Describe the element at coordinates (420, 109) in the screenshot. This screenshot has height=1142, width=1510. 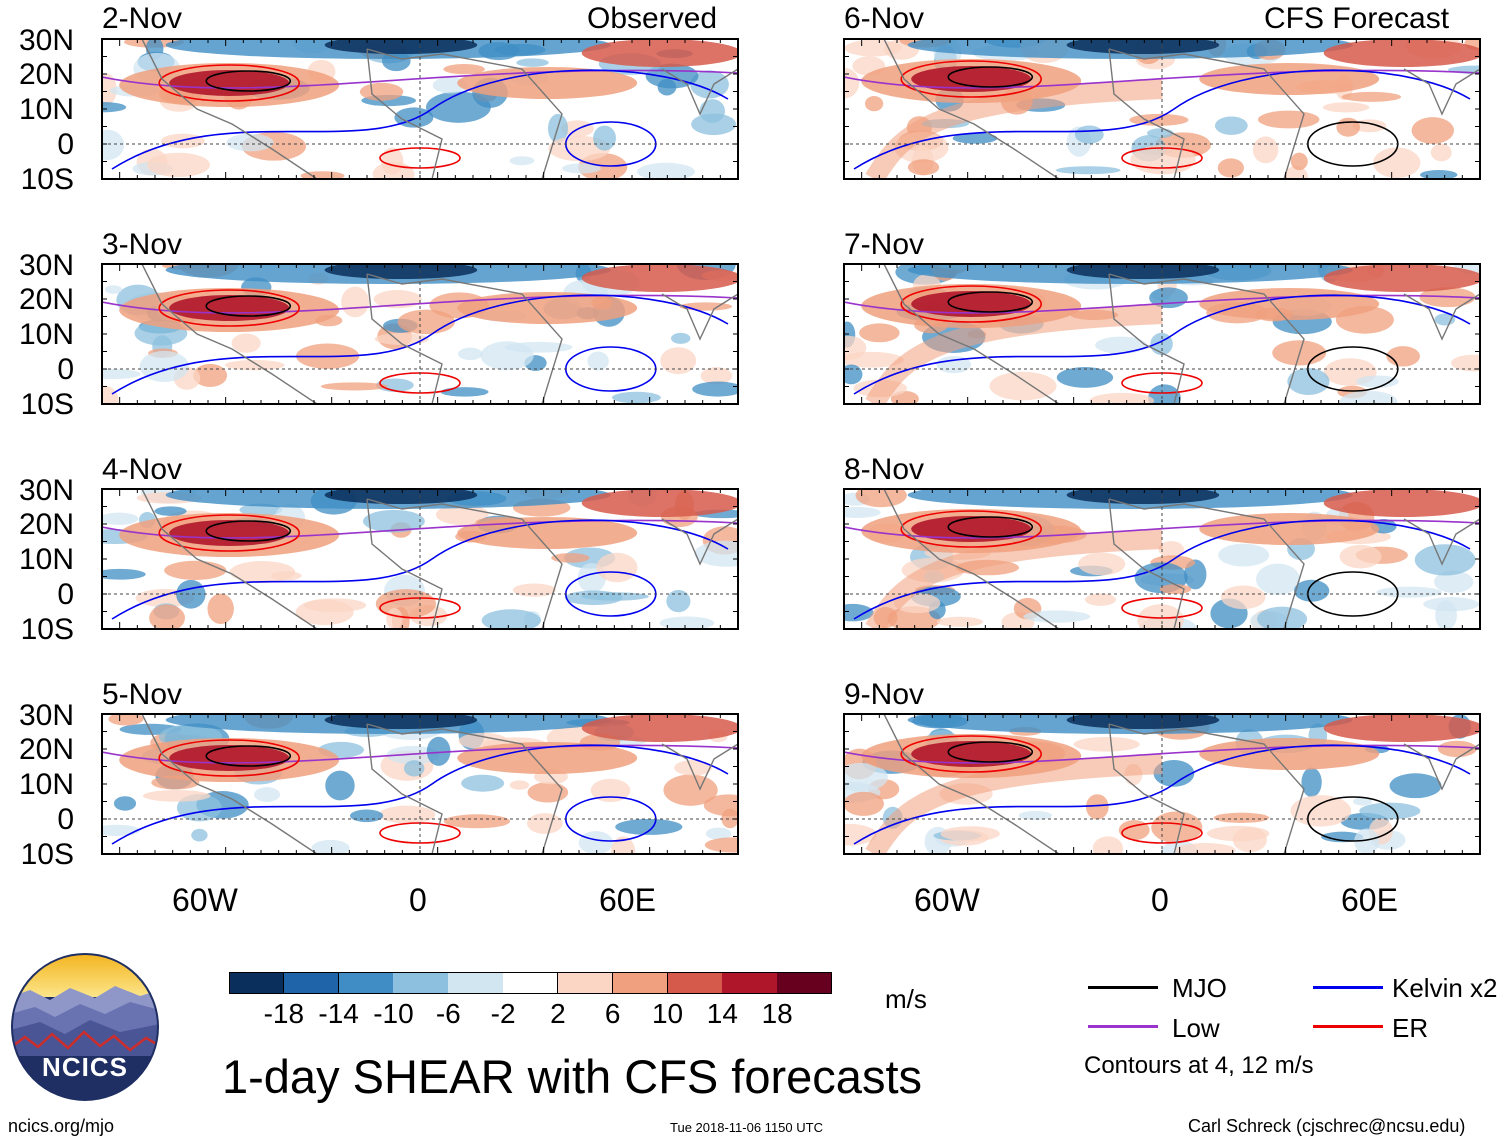
I see `map-panel-2-nov` at that location.